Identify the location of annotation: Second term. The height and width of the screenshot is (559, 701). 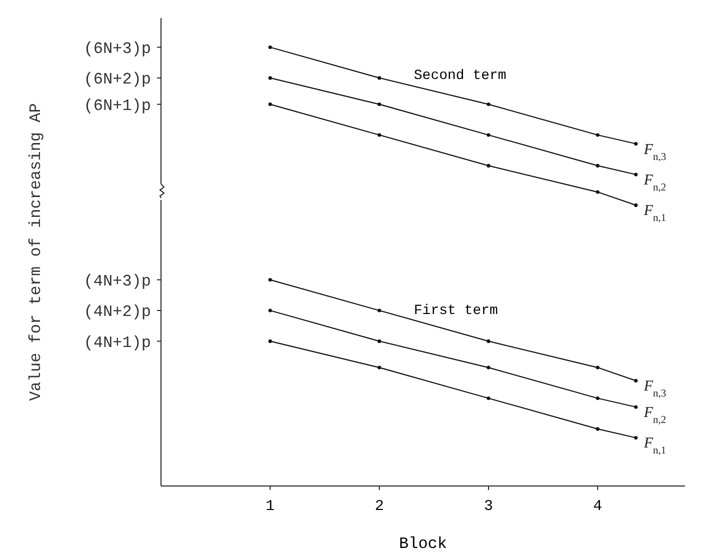
(460, 76).